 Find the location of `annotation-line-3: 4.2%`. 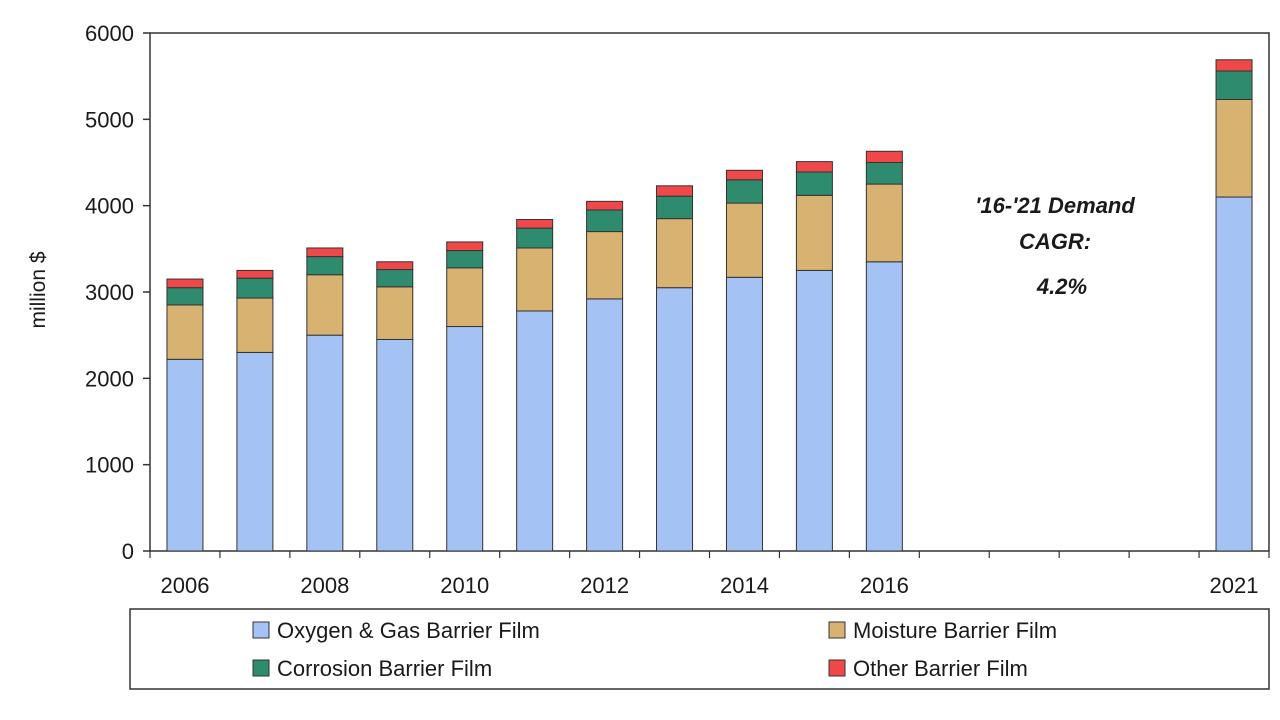

annotation-line-3: 4.2% is located at coordinates (1061, 286).